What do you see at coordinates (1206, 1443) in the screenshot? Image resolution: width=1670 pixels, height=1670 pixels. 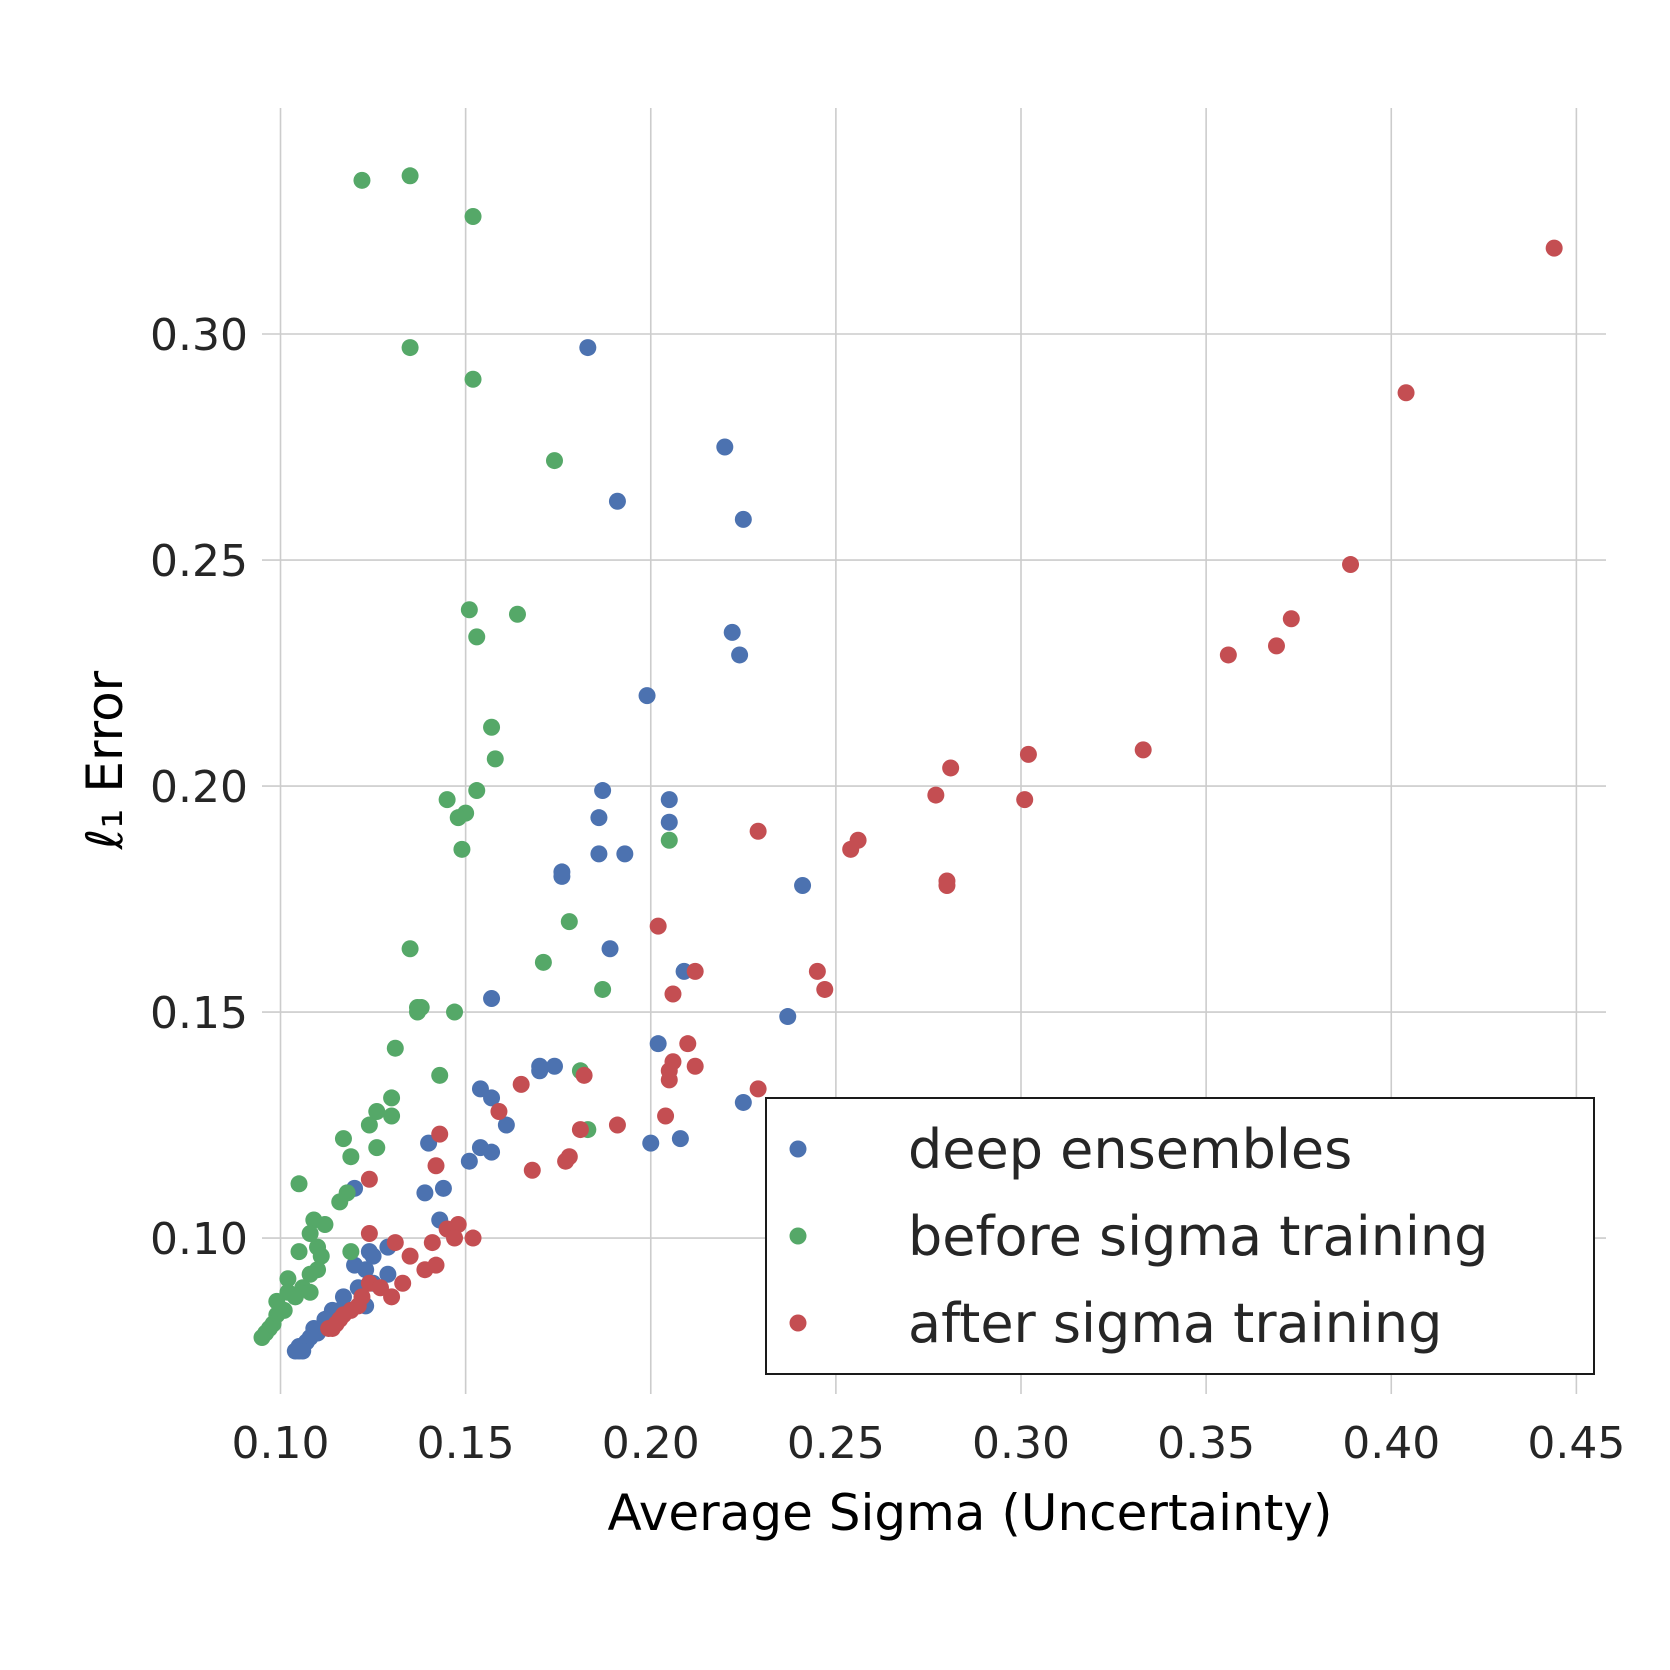 I see `x-tick-label: 0.35` at bounding box center [1206, 1443].